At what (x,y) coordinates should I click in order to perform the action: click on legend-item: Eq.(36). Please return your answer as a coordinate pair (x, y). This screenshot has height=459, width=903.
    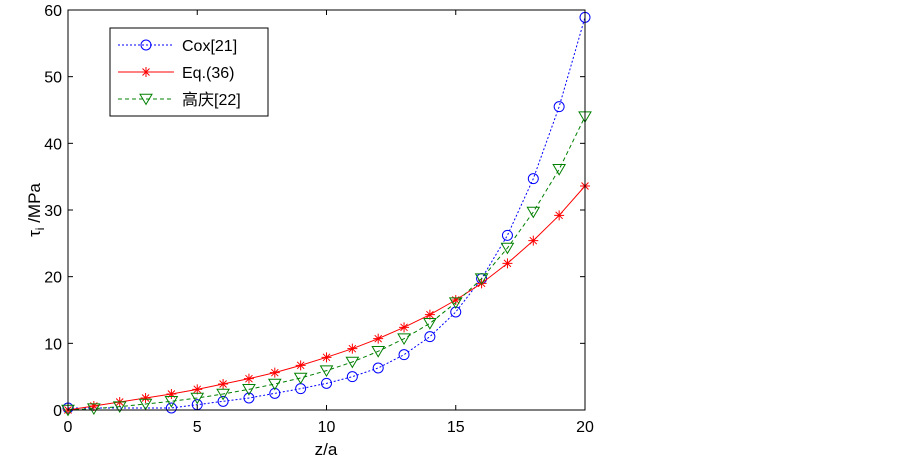
    Looking at the image, I should click on (176, 73).